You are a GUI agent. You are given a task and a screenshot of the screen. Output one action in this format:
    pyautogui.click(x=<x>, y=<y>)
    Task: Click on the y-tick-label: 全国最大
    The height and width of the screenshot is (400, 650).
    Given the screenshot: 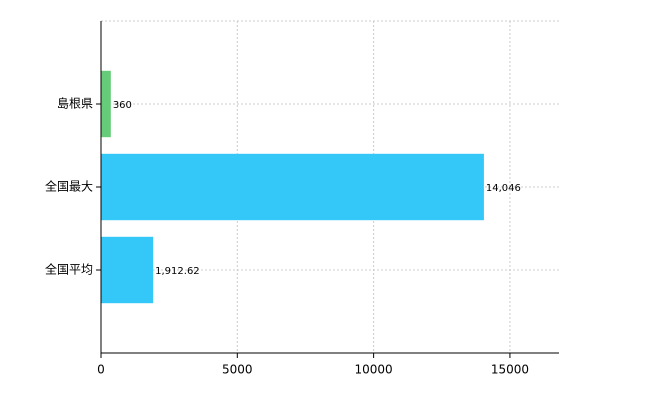 What is the action you would take?
    pyautogui.click(x=69, y=186)
    